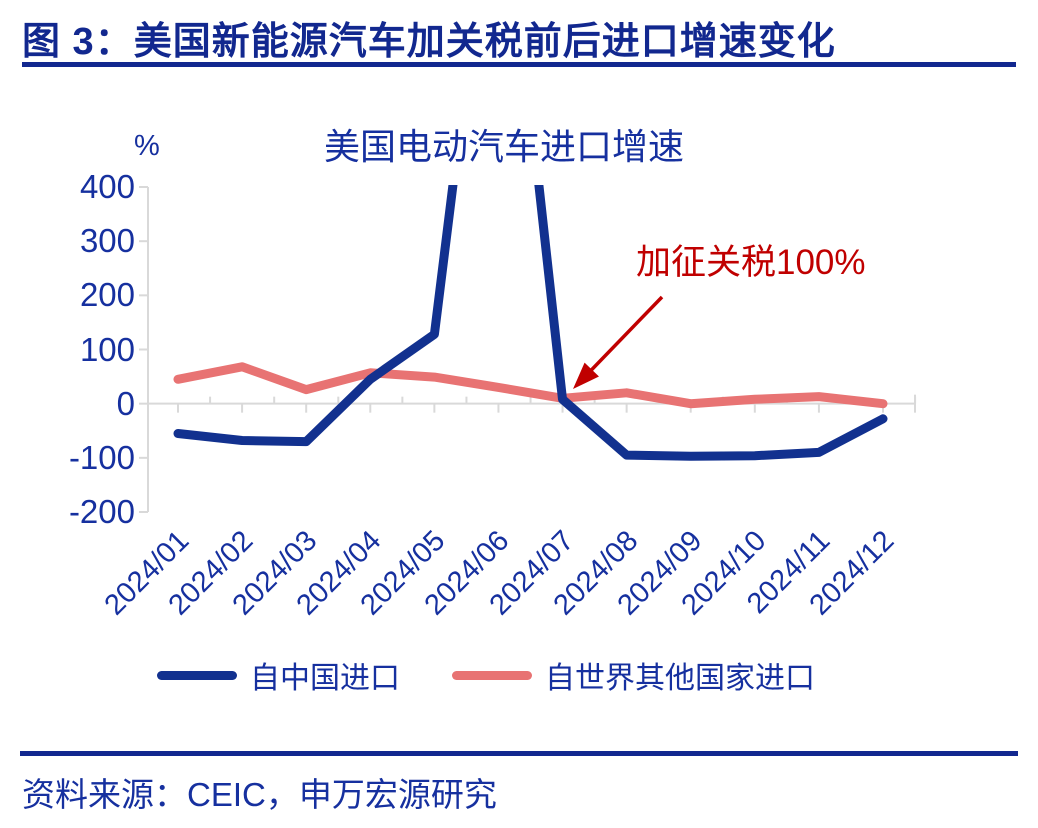 Image resolution: width=1038 pixels, height=828 pixels. What do you see at coordinates (101, 457) in the screenshot?
I see `y-axis-tick-label: -100` at bounding box center [101, 457].